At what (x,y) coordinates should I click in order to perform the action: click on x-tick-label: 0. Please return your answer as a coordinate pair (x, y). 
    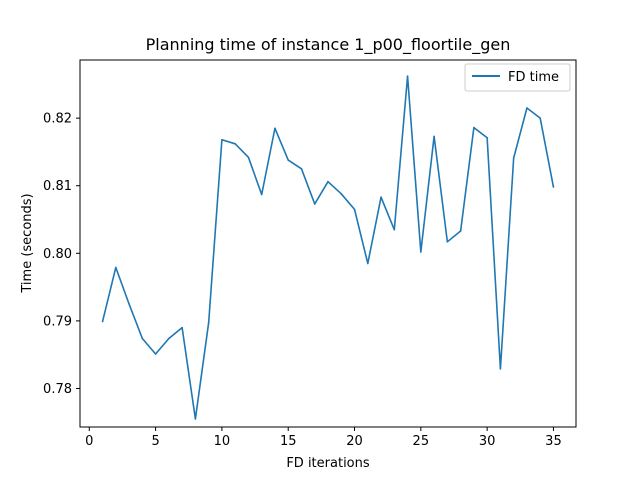
    Looking at the image, I should click on (89, 441).